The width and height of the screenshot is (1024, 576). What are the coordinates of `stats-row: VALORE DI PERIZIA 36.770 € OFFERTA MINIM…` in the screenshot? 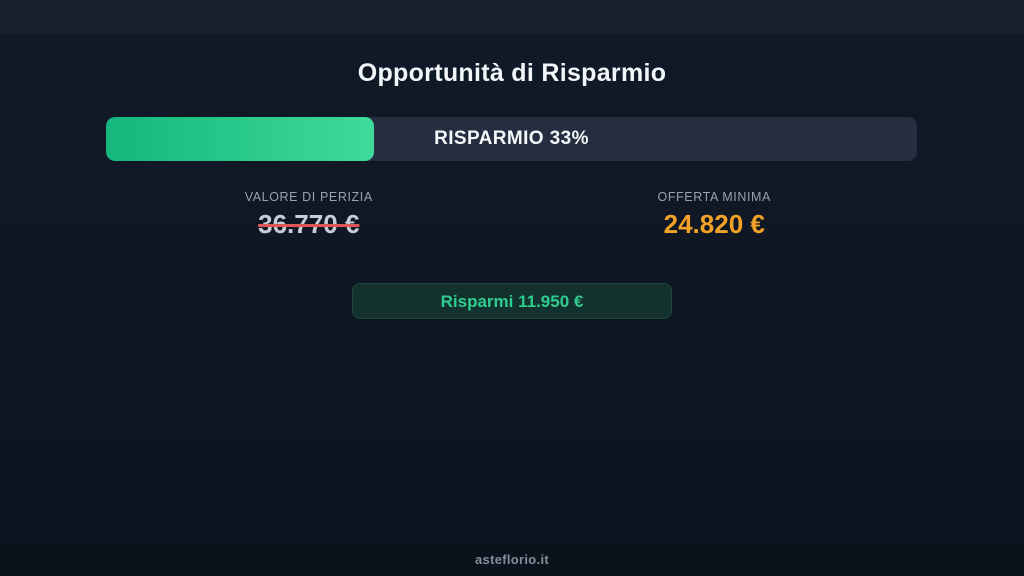 It's located at (511, 215).